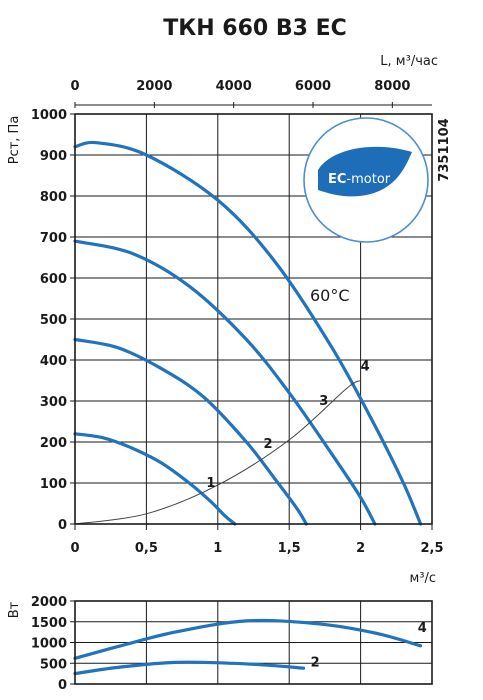  I want to click on power-y-axis-label: Вт, so click(14, 609).